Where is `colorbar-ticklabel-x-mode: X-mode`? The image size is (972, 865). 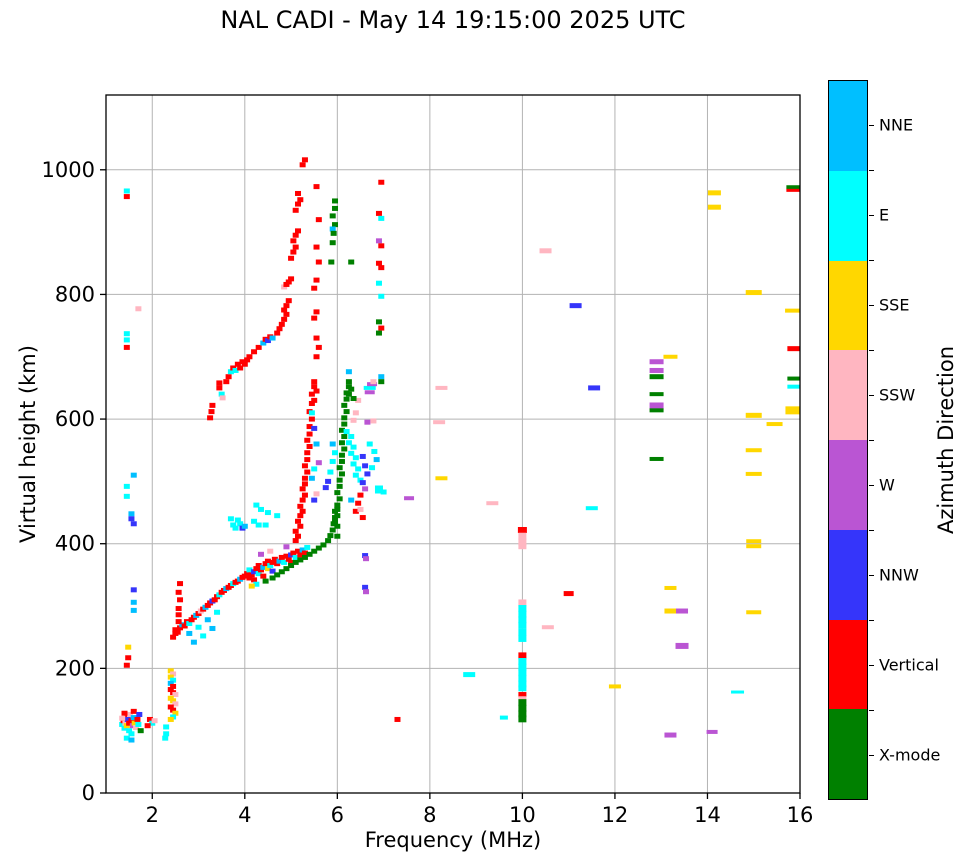
colorbar-ticklabel-x-mode: X-mode is located at coordinates (910, 755).